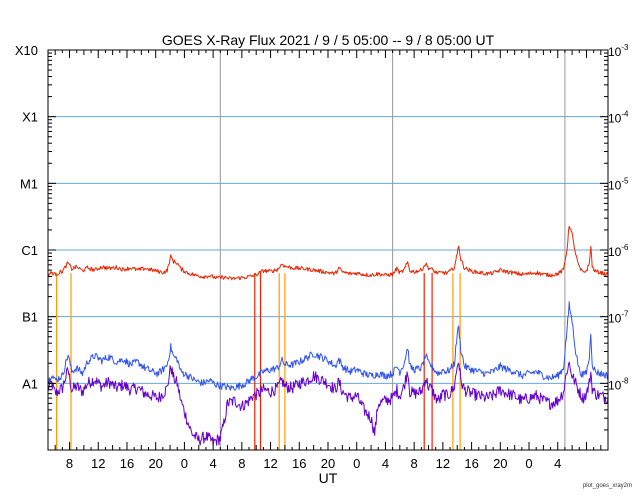  Describe the element at coordinates (30, 117) in the screenshot. I see `left-label-x1: X1` at that location.